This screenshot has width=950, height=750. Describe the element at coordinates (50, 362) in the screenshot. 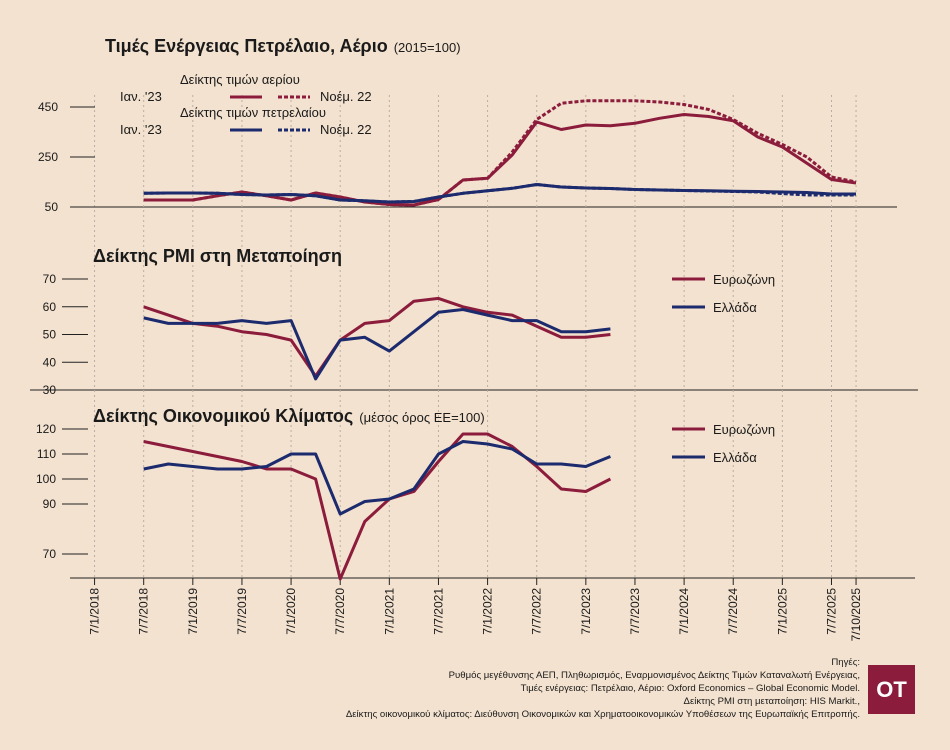

I see `y-tick-label: 40` at that location.